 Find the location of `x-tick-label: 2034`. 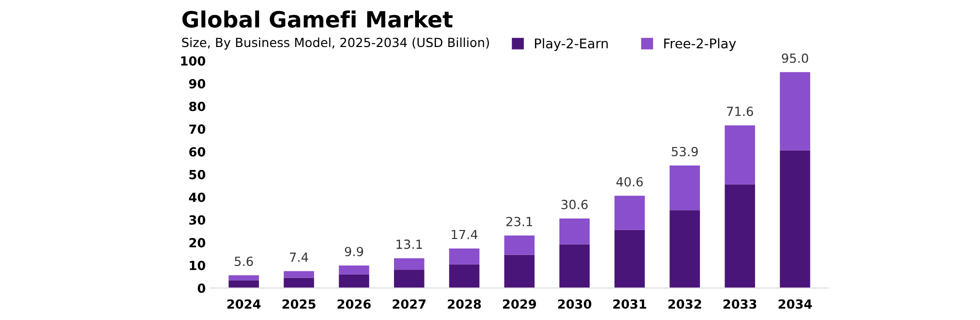

x-tick-label: 2034 is located at coordinates (795, 304).